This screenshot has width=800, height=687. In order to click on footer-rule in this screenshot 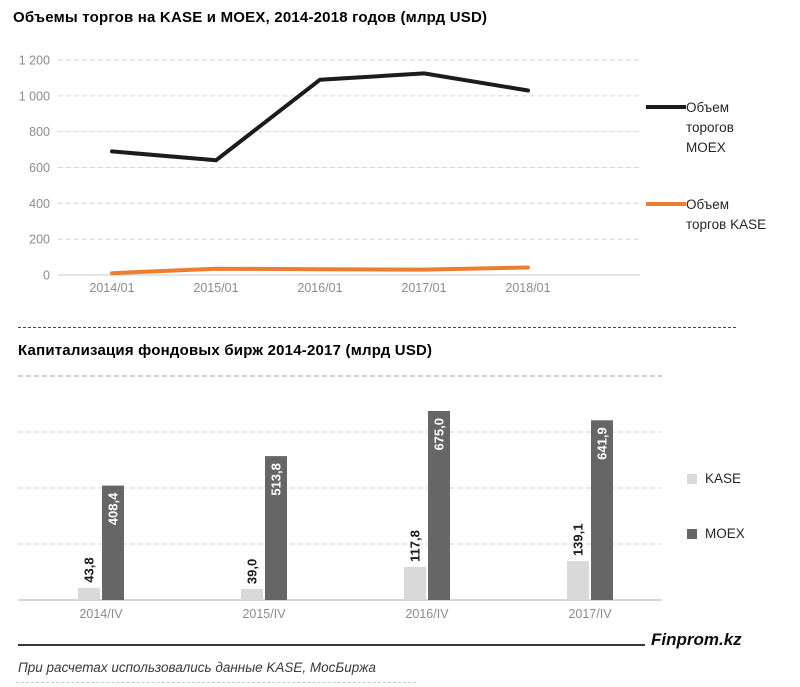, I will do `click(331, 645)`.